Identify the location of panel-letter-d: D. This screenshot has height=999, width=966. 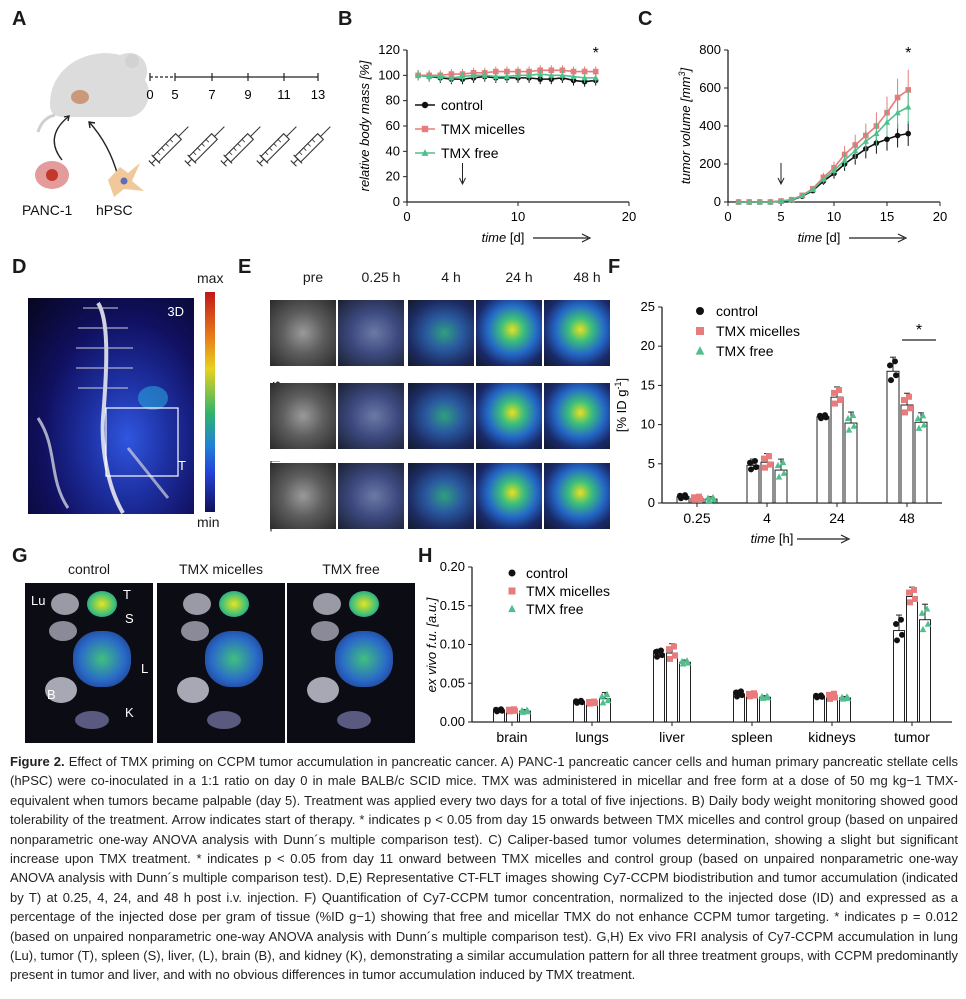
(19, 267).